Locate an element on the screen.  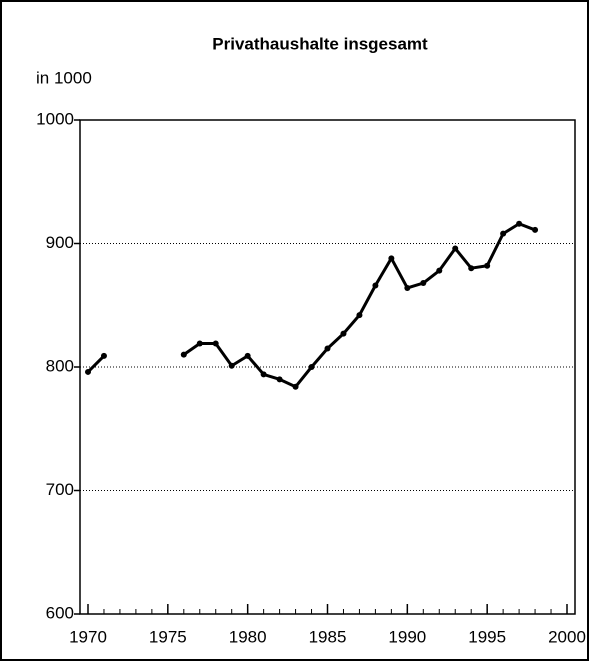
y-axis-label: in 1000 is located at coordinates (64, 77).